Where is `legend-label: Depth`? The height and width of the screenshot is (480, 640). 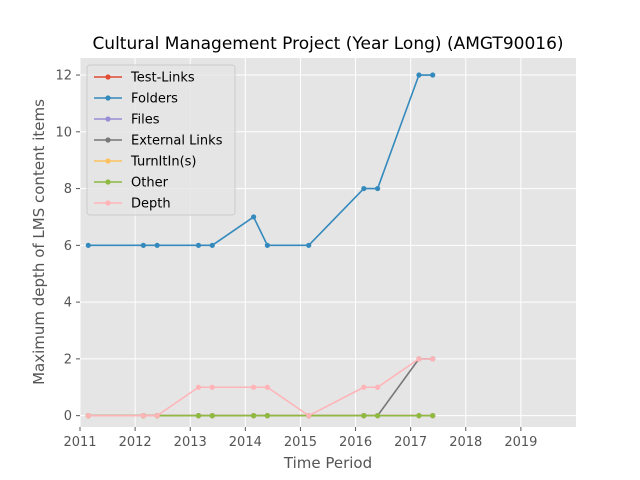
legend-label: Depth is located at coordinates (151, 204).